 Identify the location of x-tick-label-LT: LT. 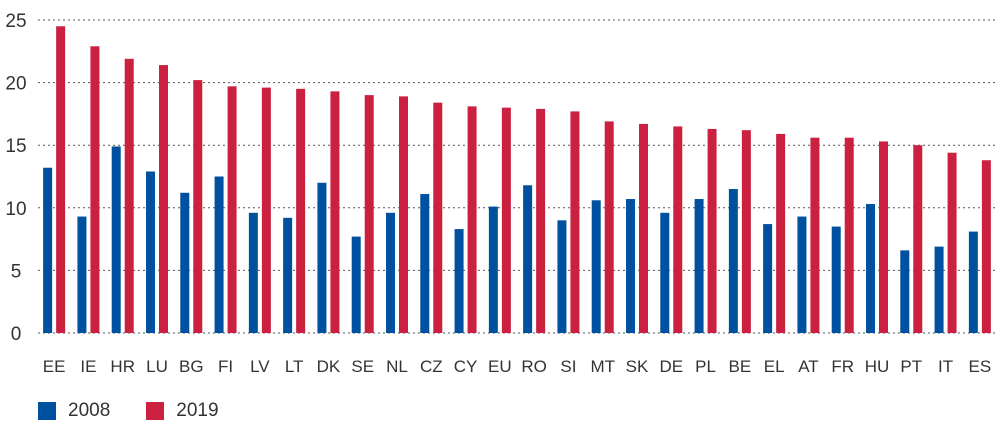
(294, 366).